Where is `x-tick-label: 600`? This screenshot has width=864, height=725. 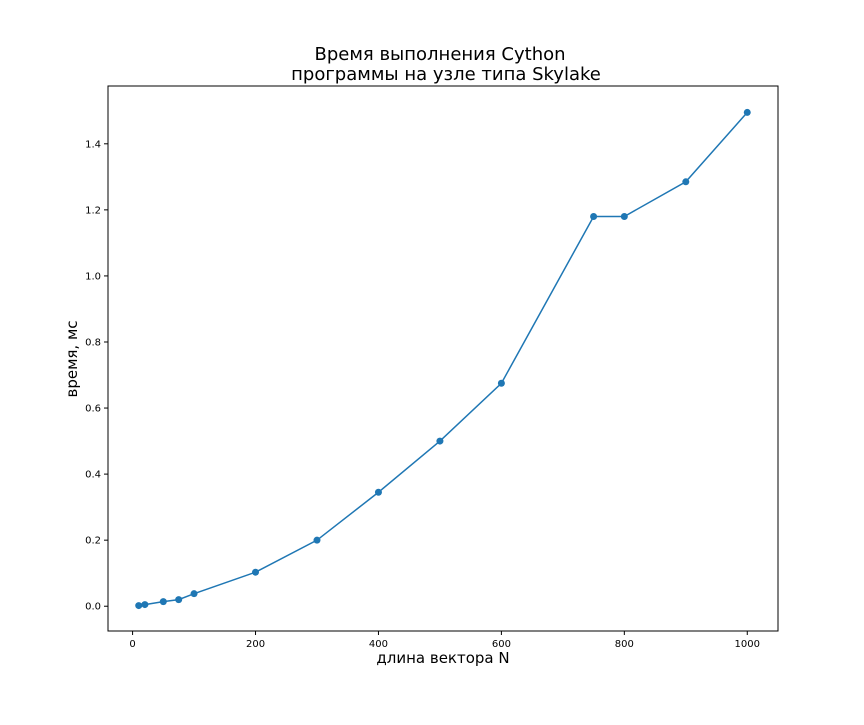 x-tick-label: 600 is located at coordinates (501, 644).